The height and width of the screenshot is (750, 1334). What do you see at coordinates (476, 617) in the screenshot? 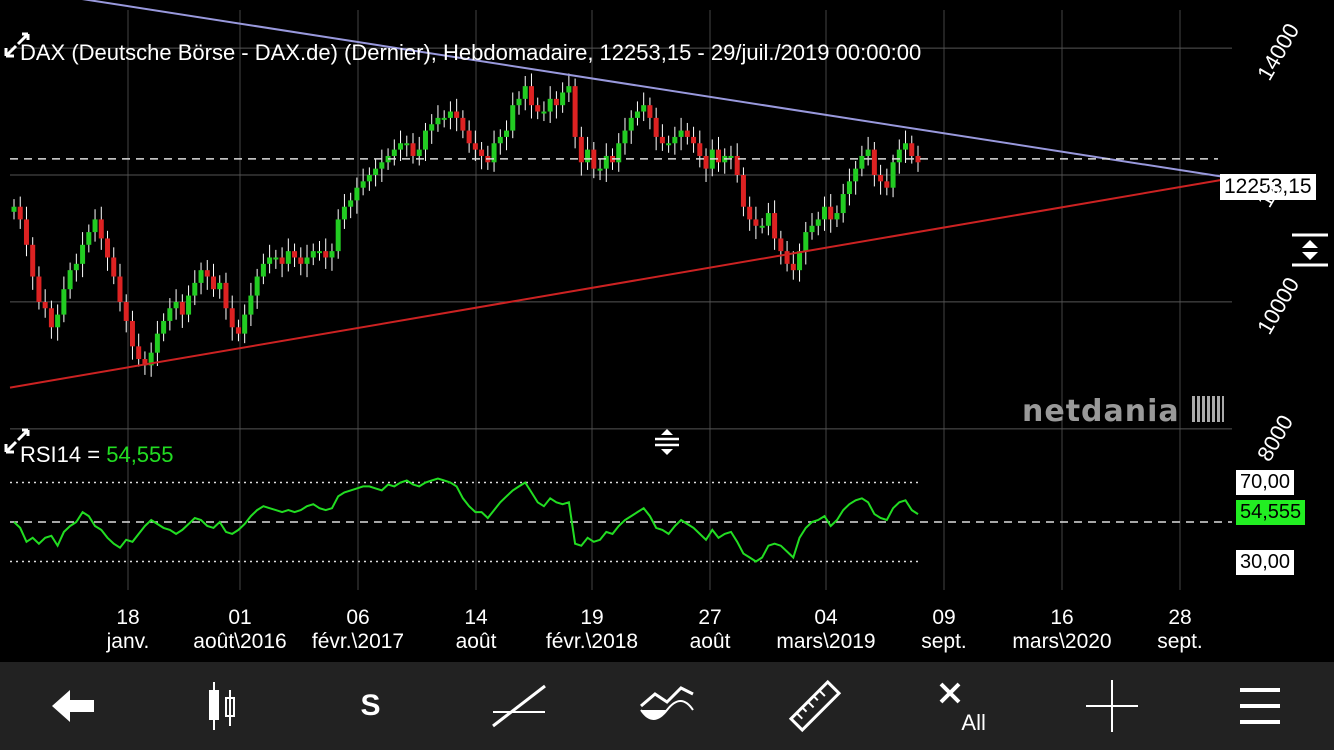
I see `x-tick-day: 14` at bounding box center [476, 617].